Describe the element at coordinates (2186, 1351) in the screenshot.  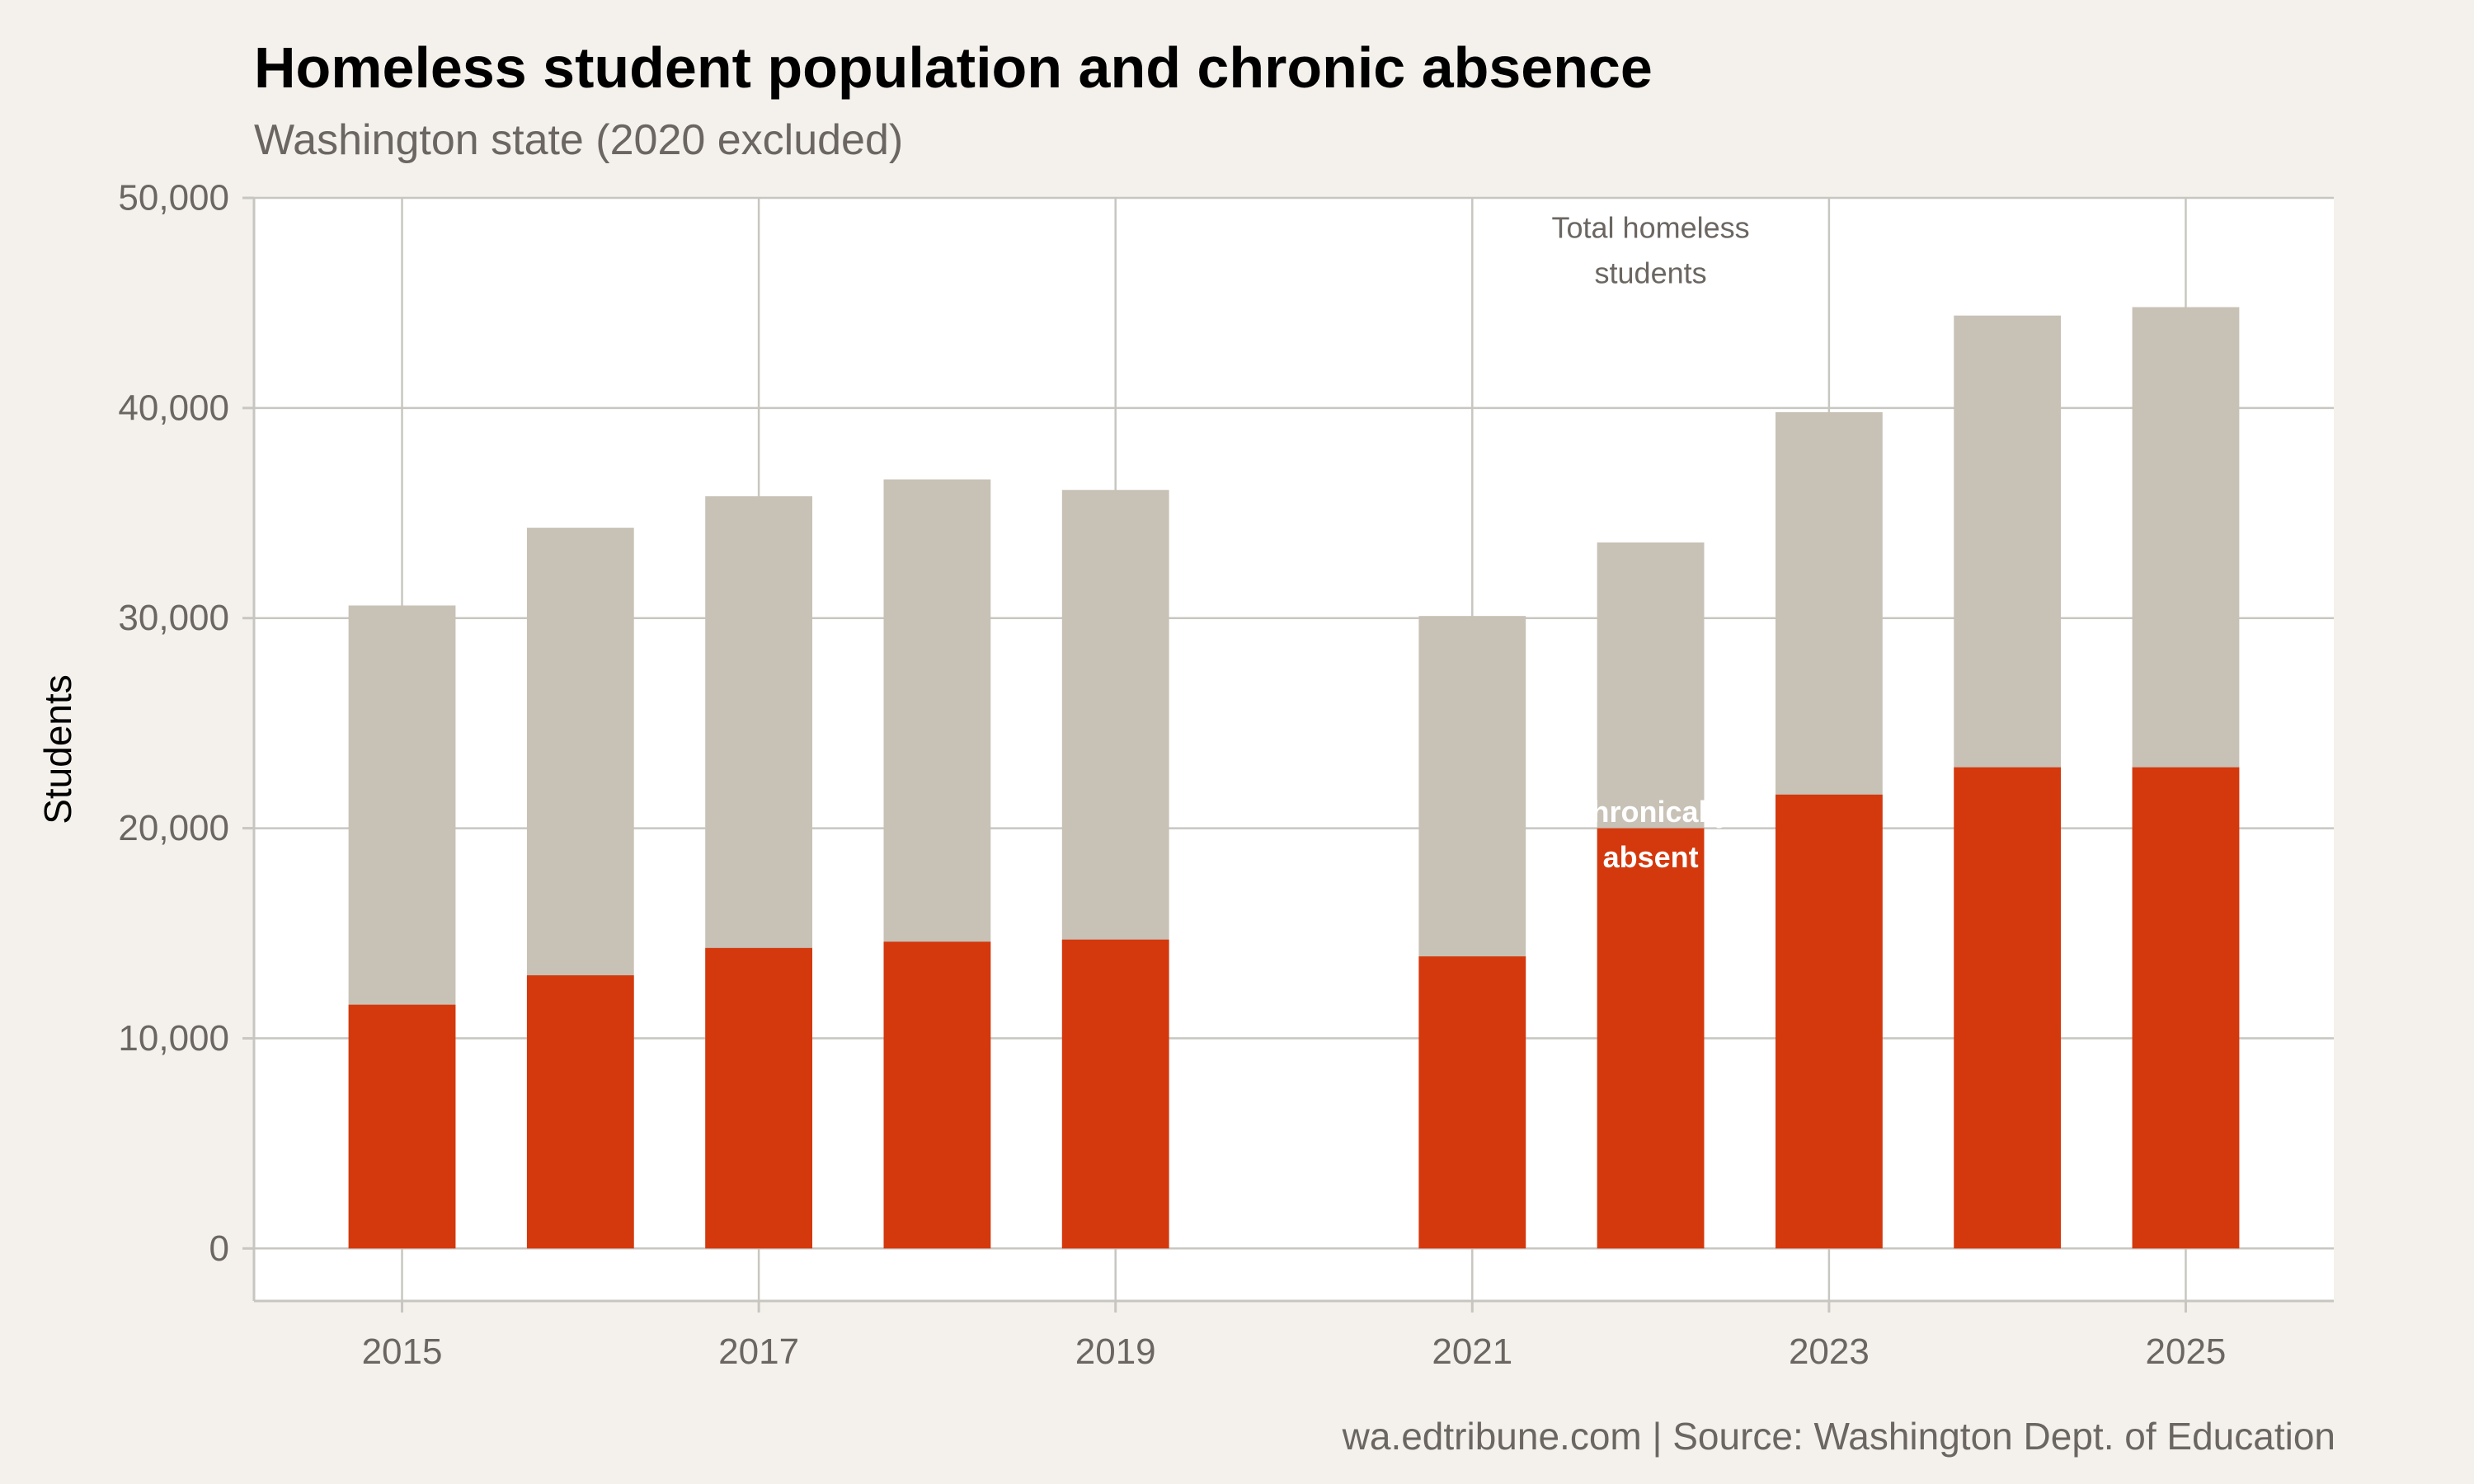
I see `x-tick-label: 2025` at that location.